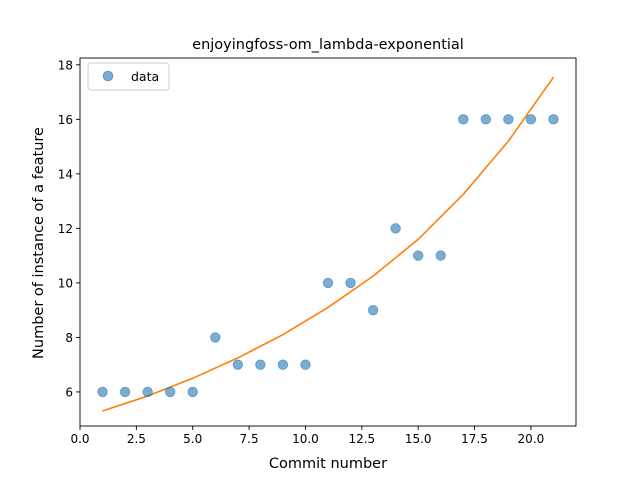 The width and height of the screenshot is (640, 480). I want to click on x-tick-label: 17.5, so click(474, 439).